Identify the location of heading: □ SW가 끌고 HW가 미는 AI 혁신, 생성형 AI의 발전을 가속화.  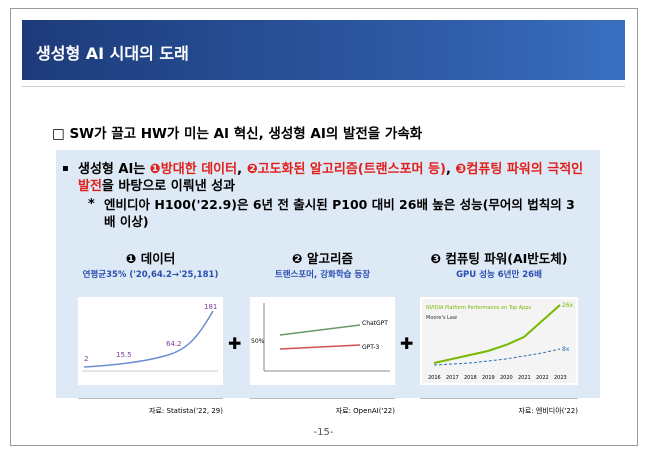
(237, 134).